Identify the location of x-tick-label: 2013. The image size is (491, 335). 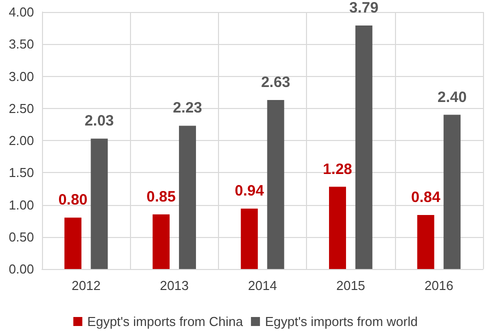
(174, 285).